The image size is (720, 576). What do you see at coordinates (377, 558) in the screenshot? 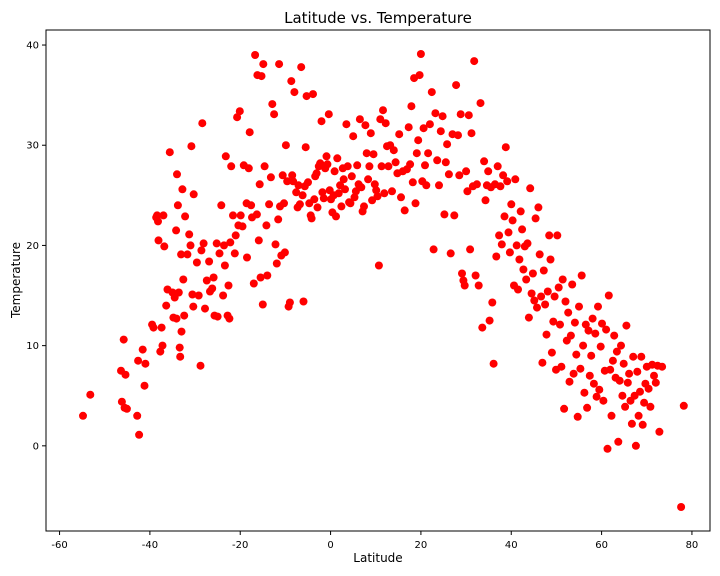
I see `x-axis-label: Latitude` at bounding box center [377, 558].